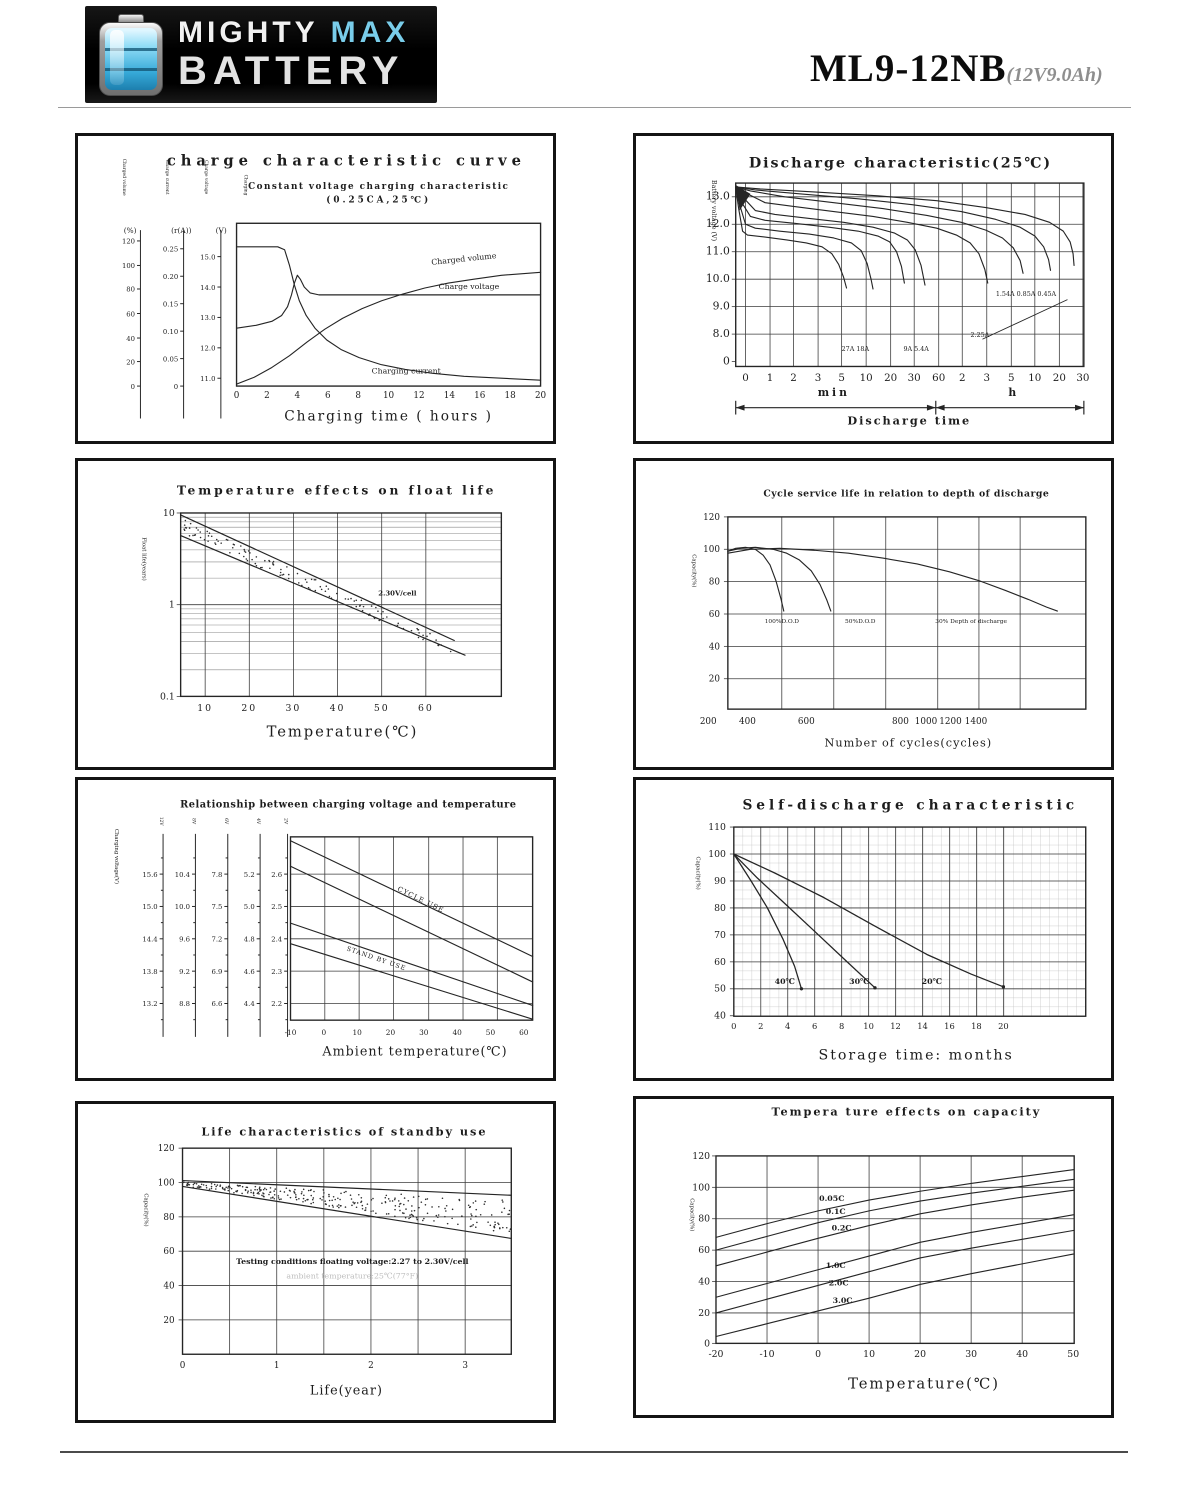 This screenshot has width=1188, height=1500. Describe the element at coordinates (221, 230) in the screenshot. I see `chart-text: (V)` at that location.